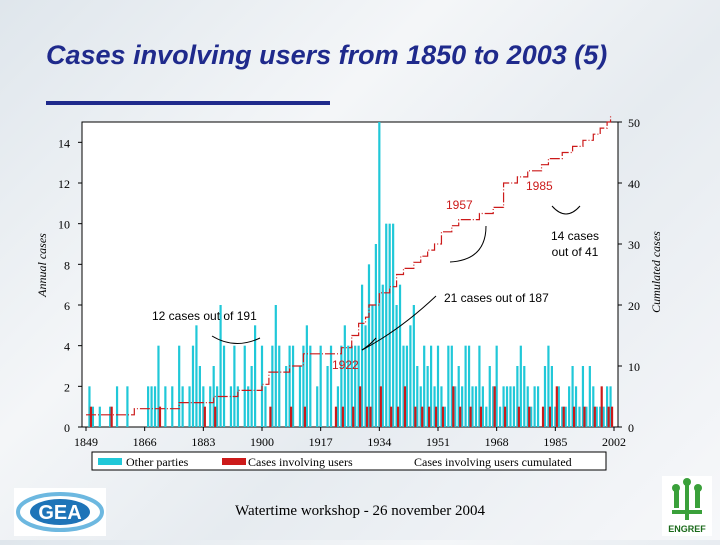  What do you see at coordinates (110, 461) in the screenshot?
I see `legend-swatch-other-parties` at bounding box center [110, 461].